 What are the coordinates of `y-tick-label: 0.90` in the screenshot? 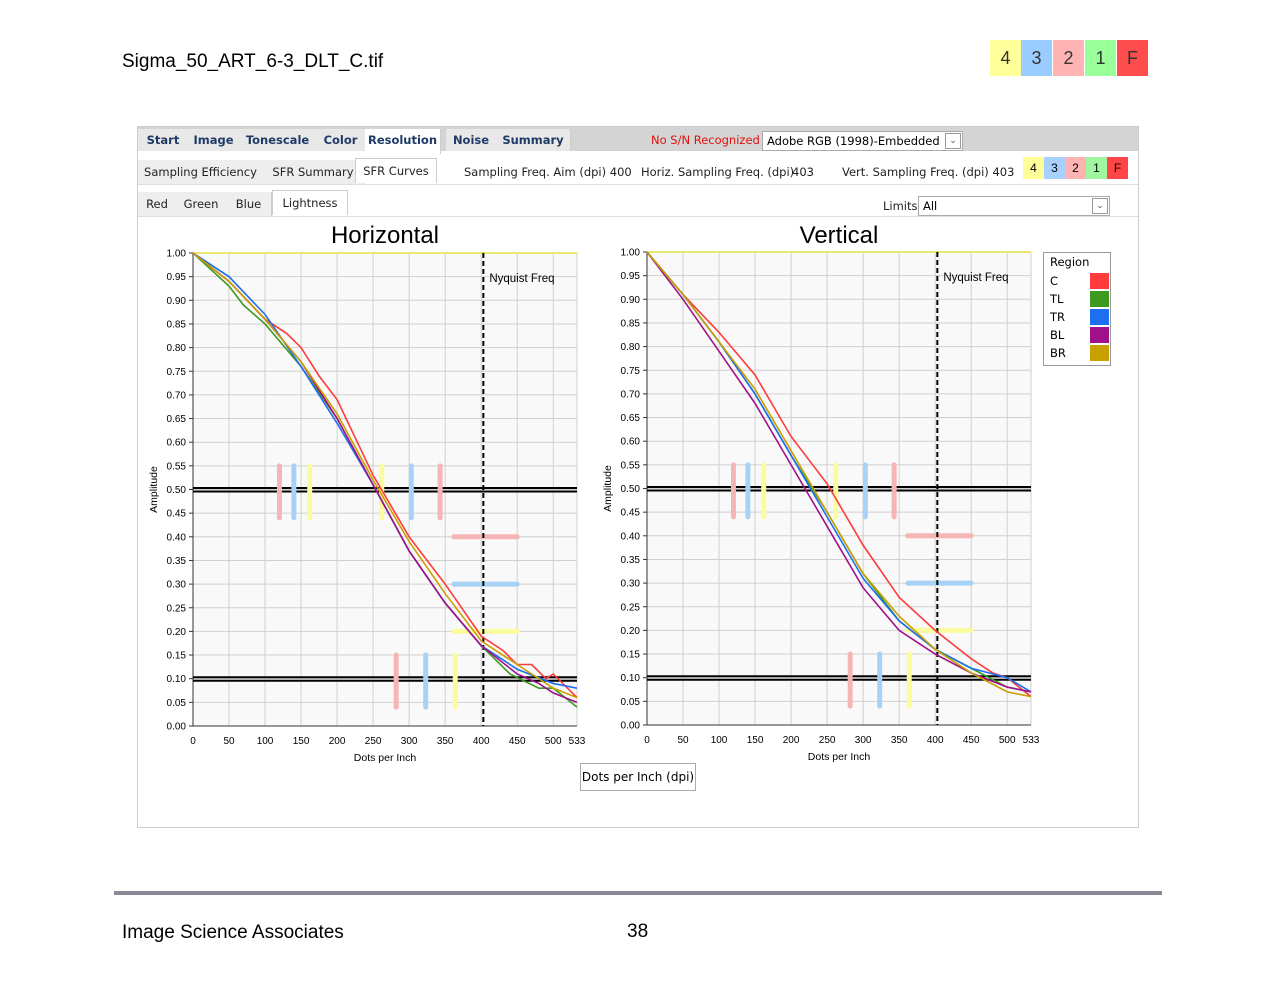 It's located at (631, 300).